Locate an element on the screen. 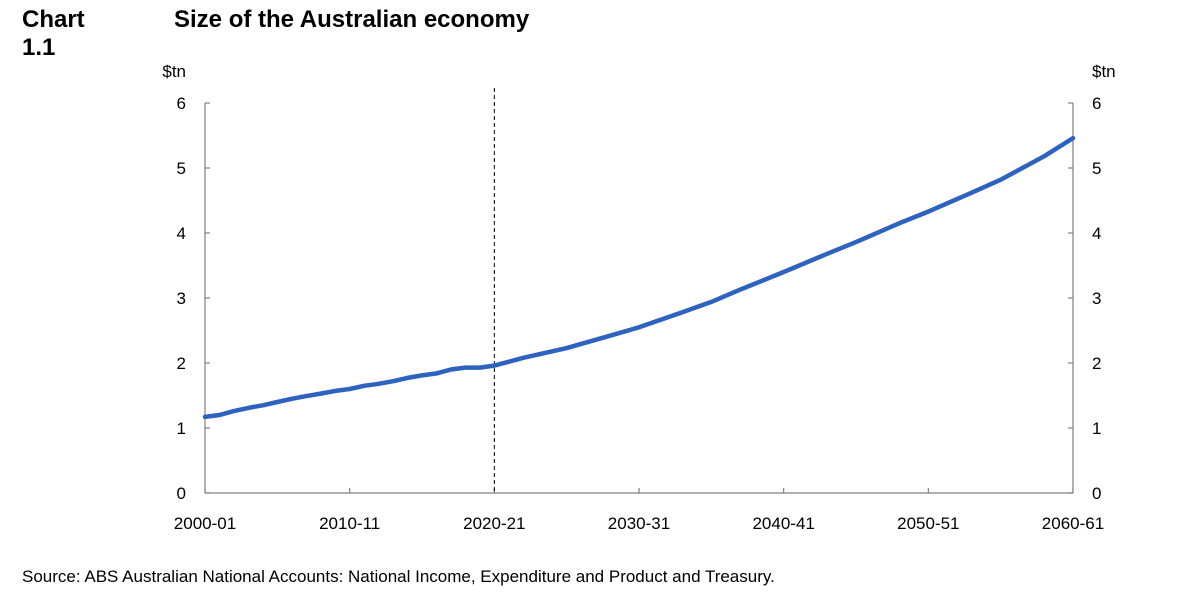 This screenshot has height=600, width=1200. x-tick-label: 2030-31 is located at coordinates (639, 523).